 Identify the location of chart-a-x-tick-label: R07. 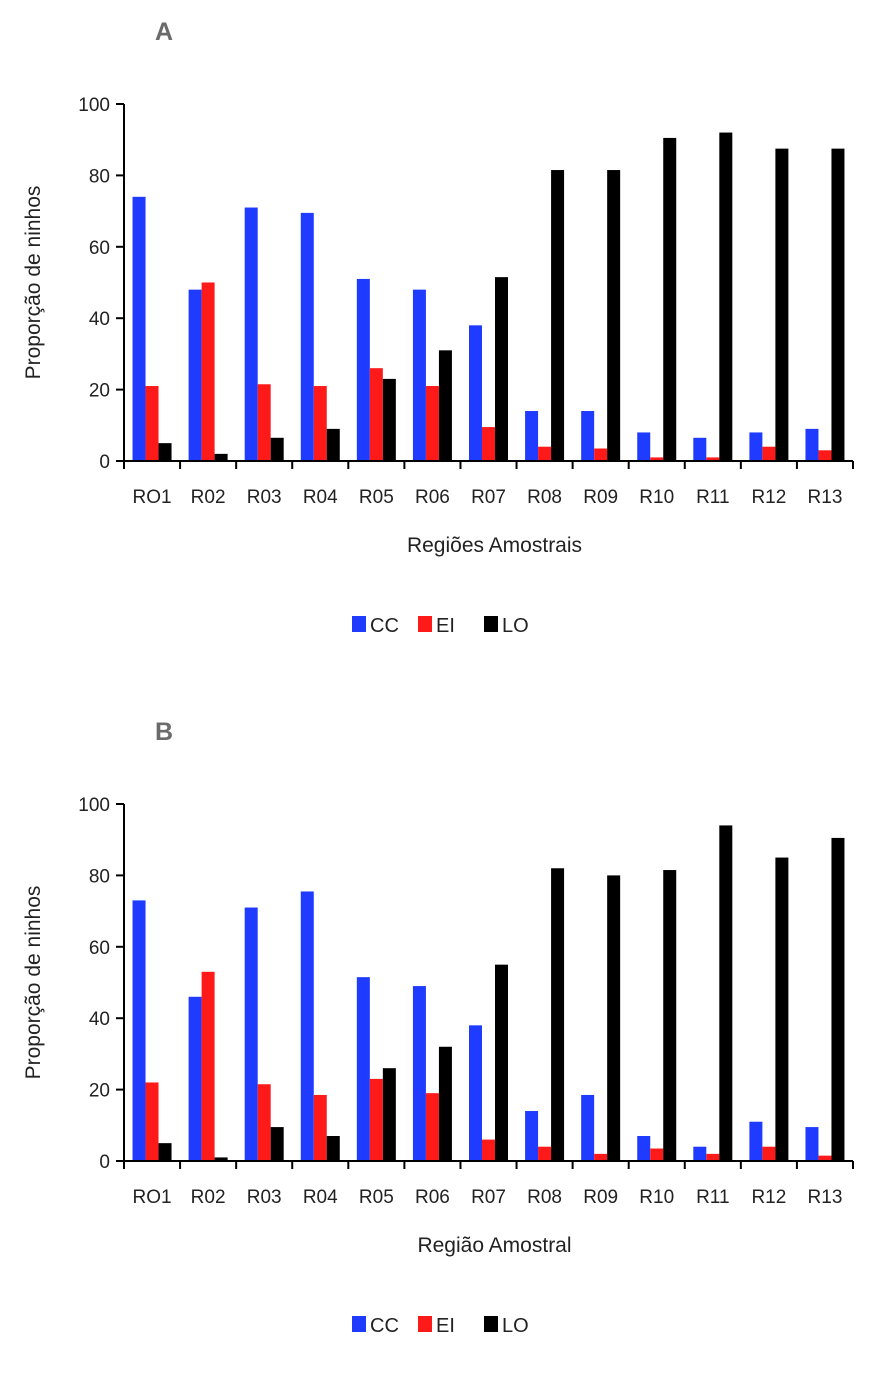
(488, 497).